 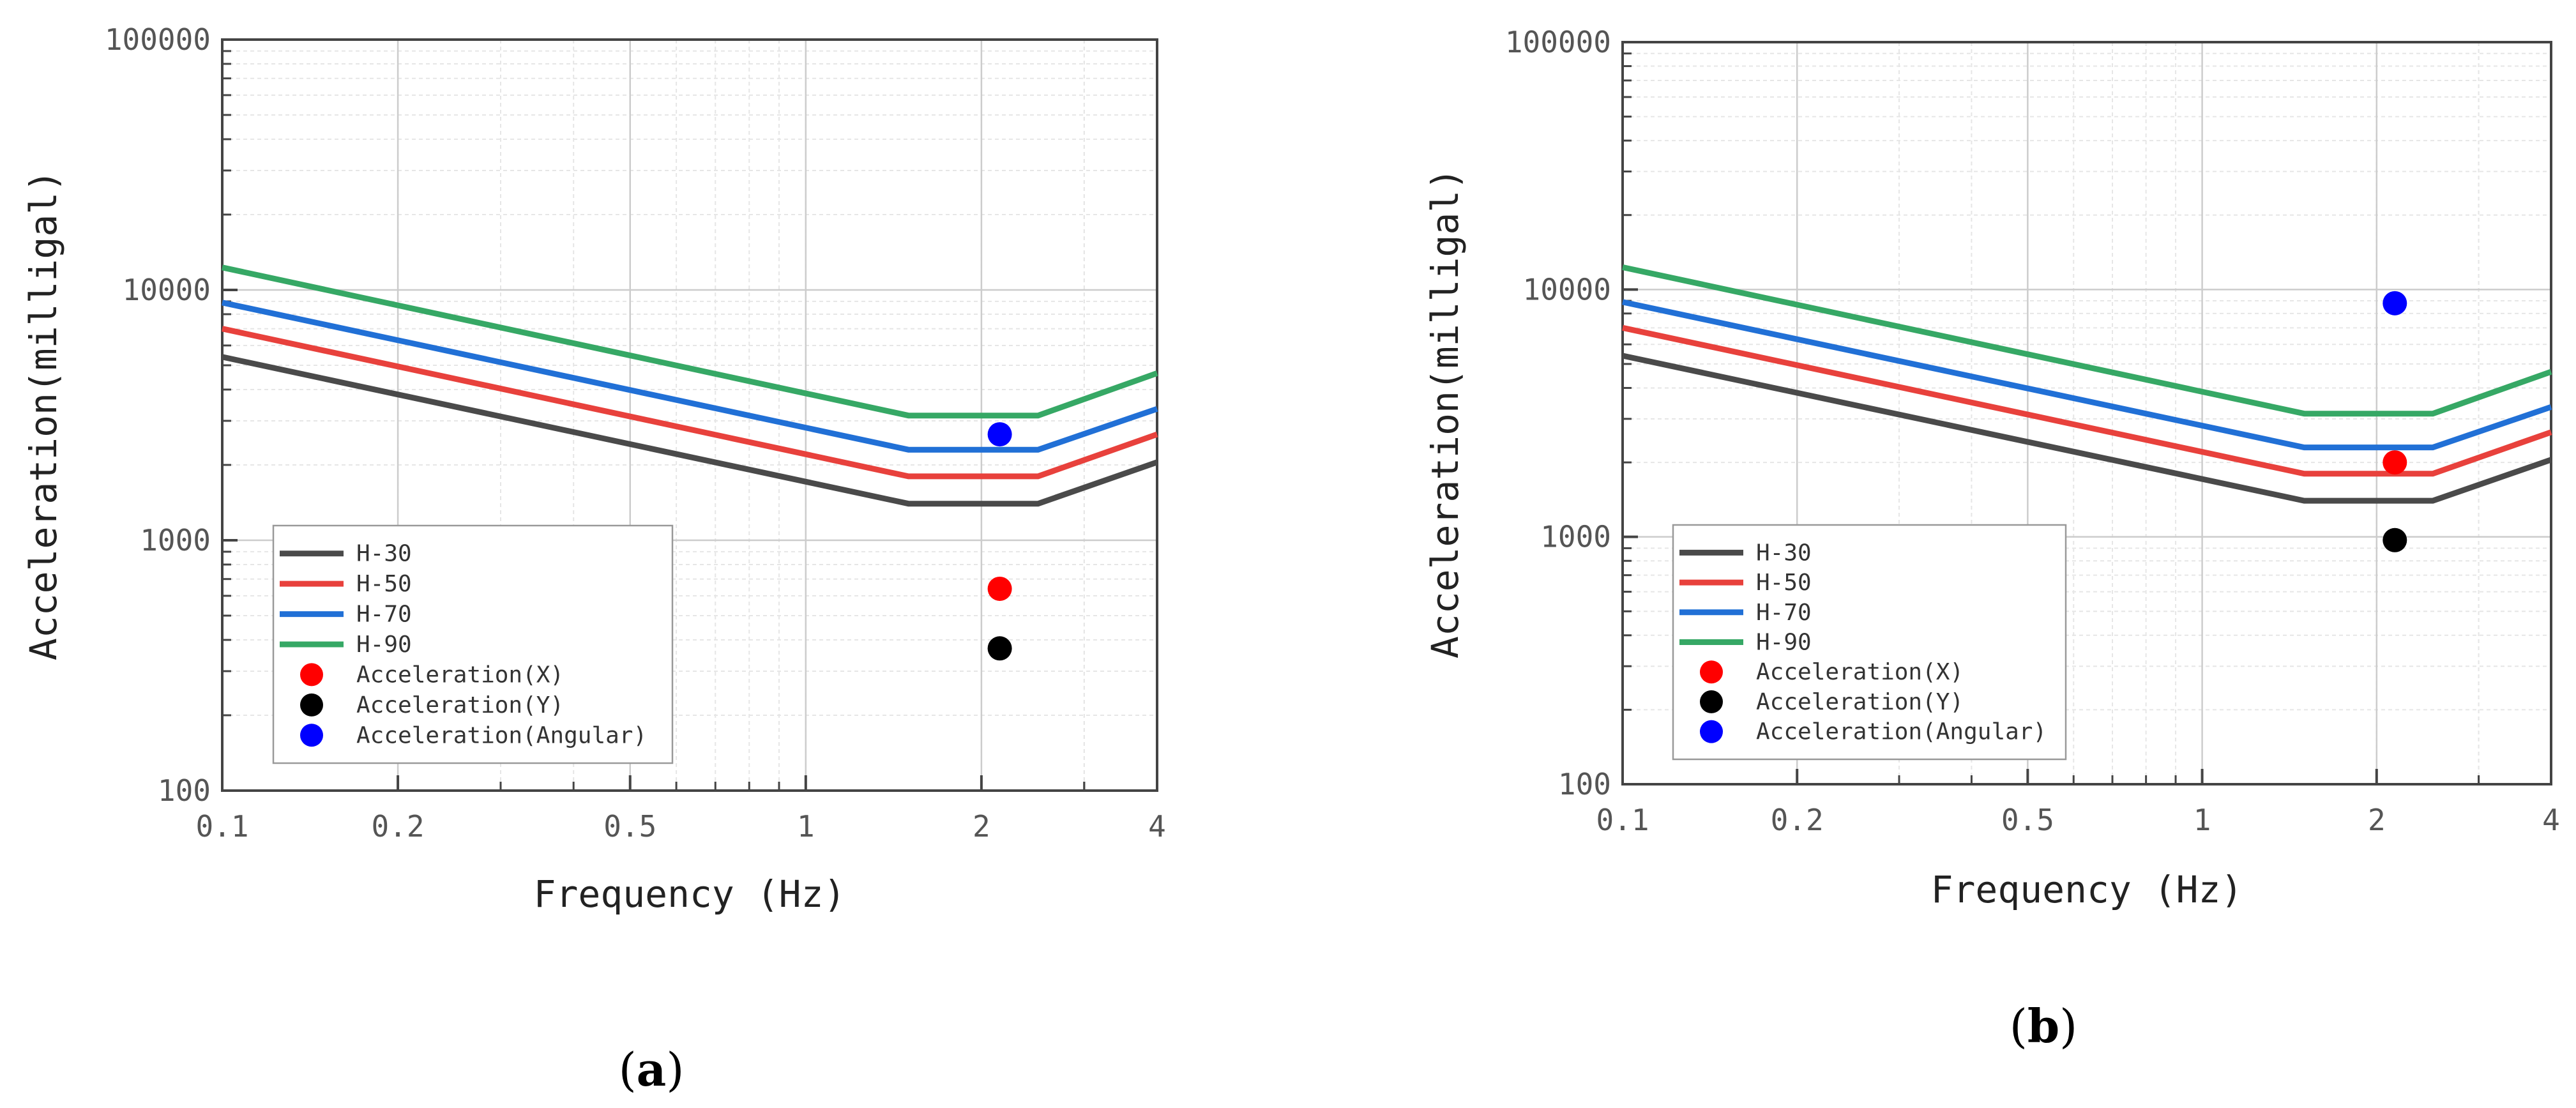 I want to click on panel-label: (a), so click(x=652, y=1069).